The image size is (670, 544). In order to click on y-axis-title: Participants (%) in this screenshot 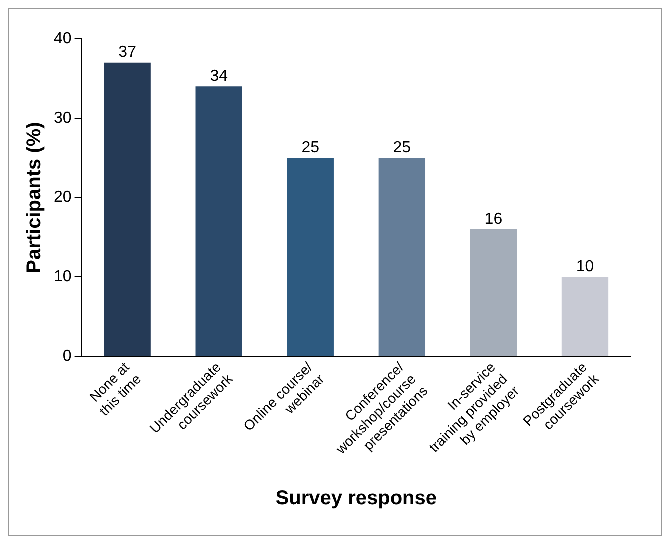, I will do `click(35, 198)`.